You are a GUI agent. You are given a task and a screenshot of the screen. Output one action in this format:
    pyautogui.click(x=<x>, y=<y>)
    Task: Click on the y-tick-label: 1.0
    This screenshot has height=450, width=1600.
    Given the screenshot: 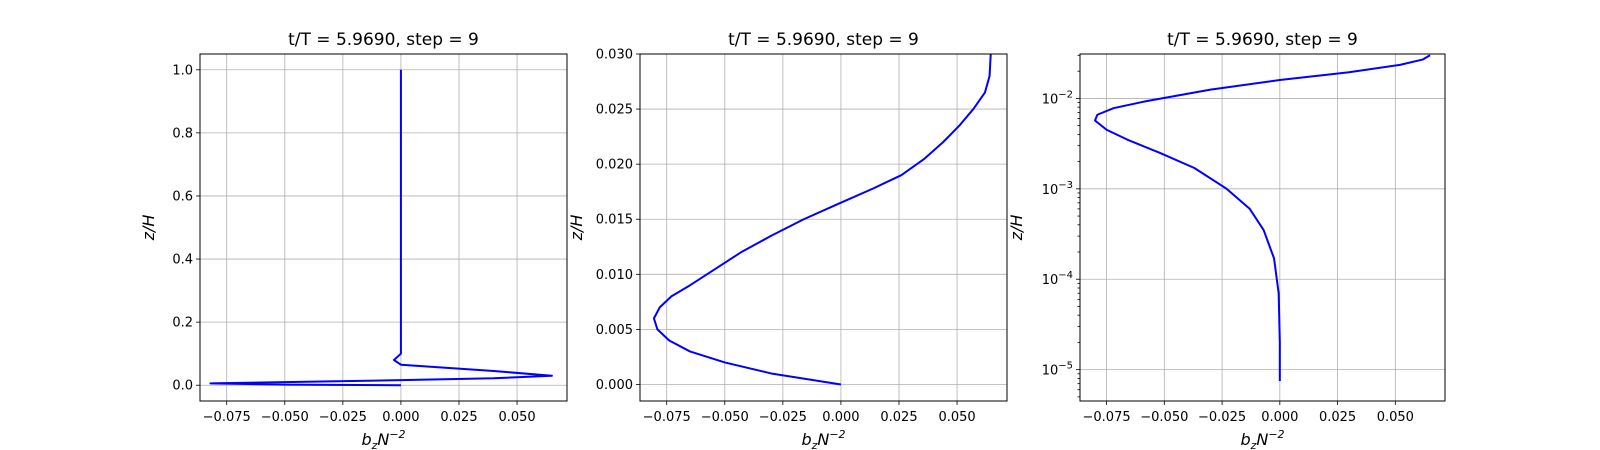 What is the action you would take?
    pyautogui.click(x=182, y=70)
    